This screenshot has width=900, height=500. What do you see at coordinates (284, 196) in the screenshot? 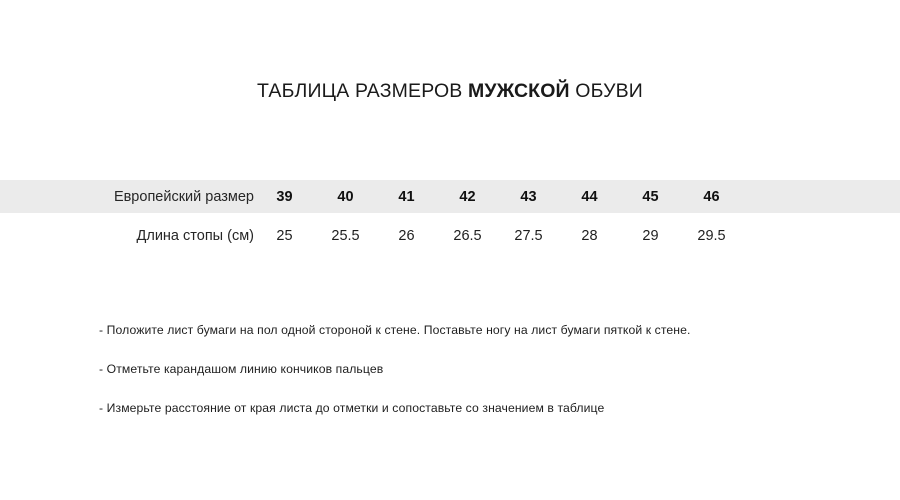
I see `cell-size-39: 39` at bounding box center [284, 196].